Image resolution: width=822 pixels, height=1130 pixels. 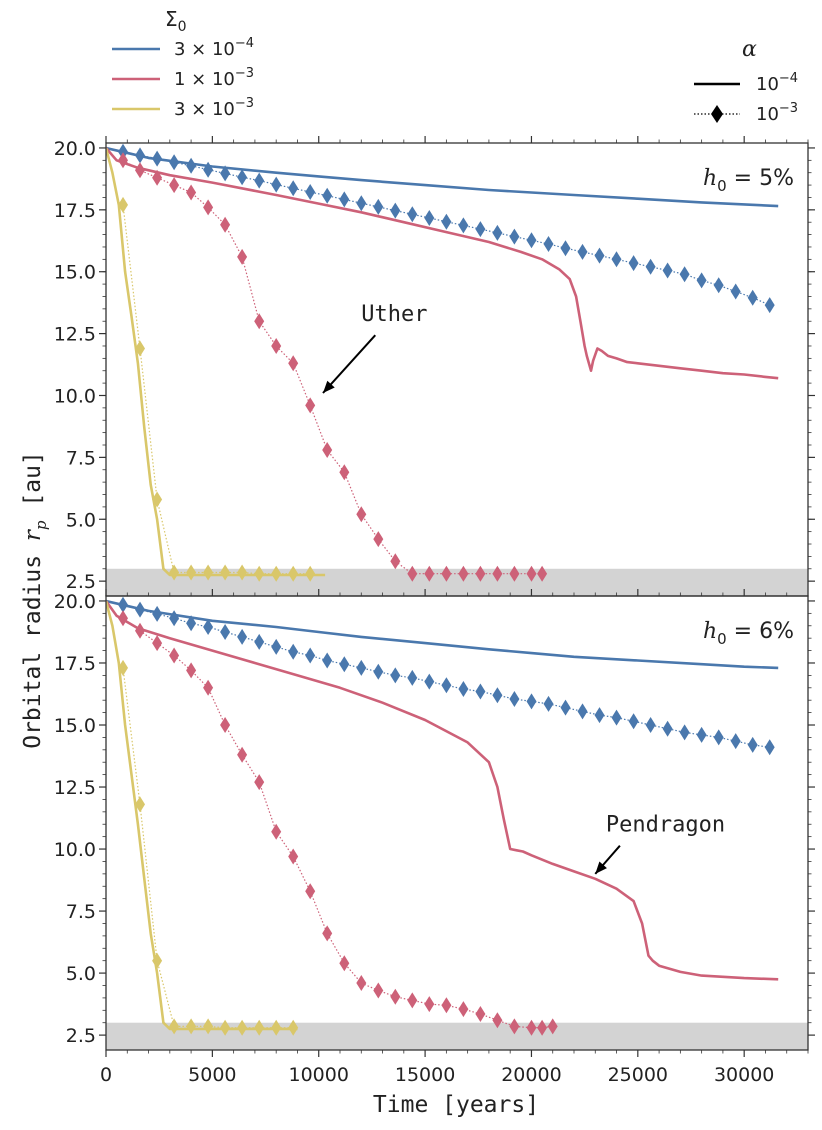 What do you see at coordinates (75, 149) in the screenshot?
I see `y-tick-label: 20.0` at bounding box center [75, 149].